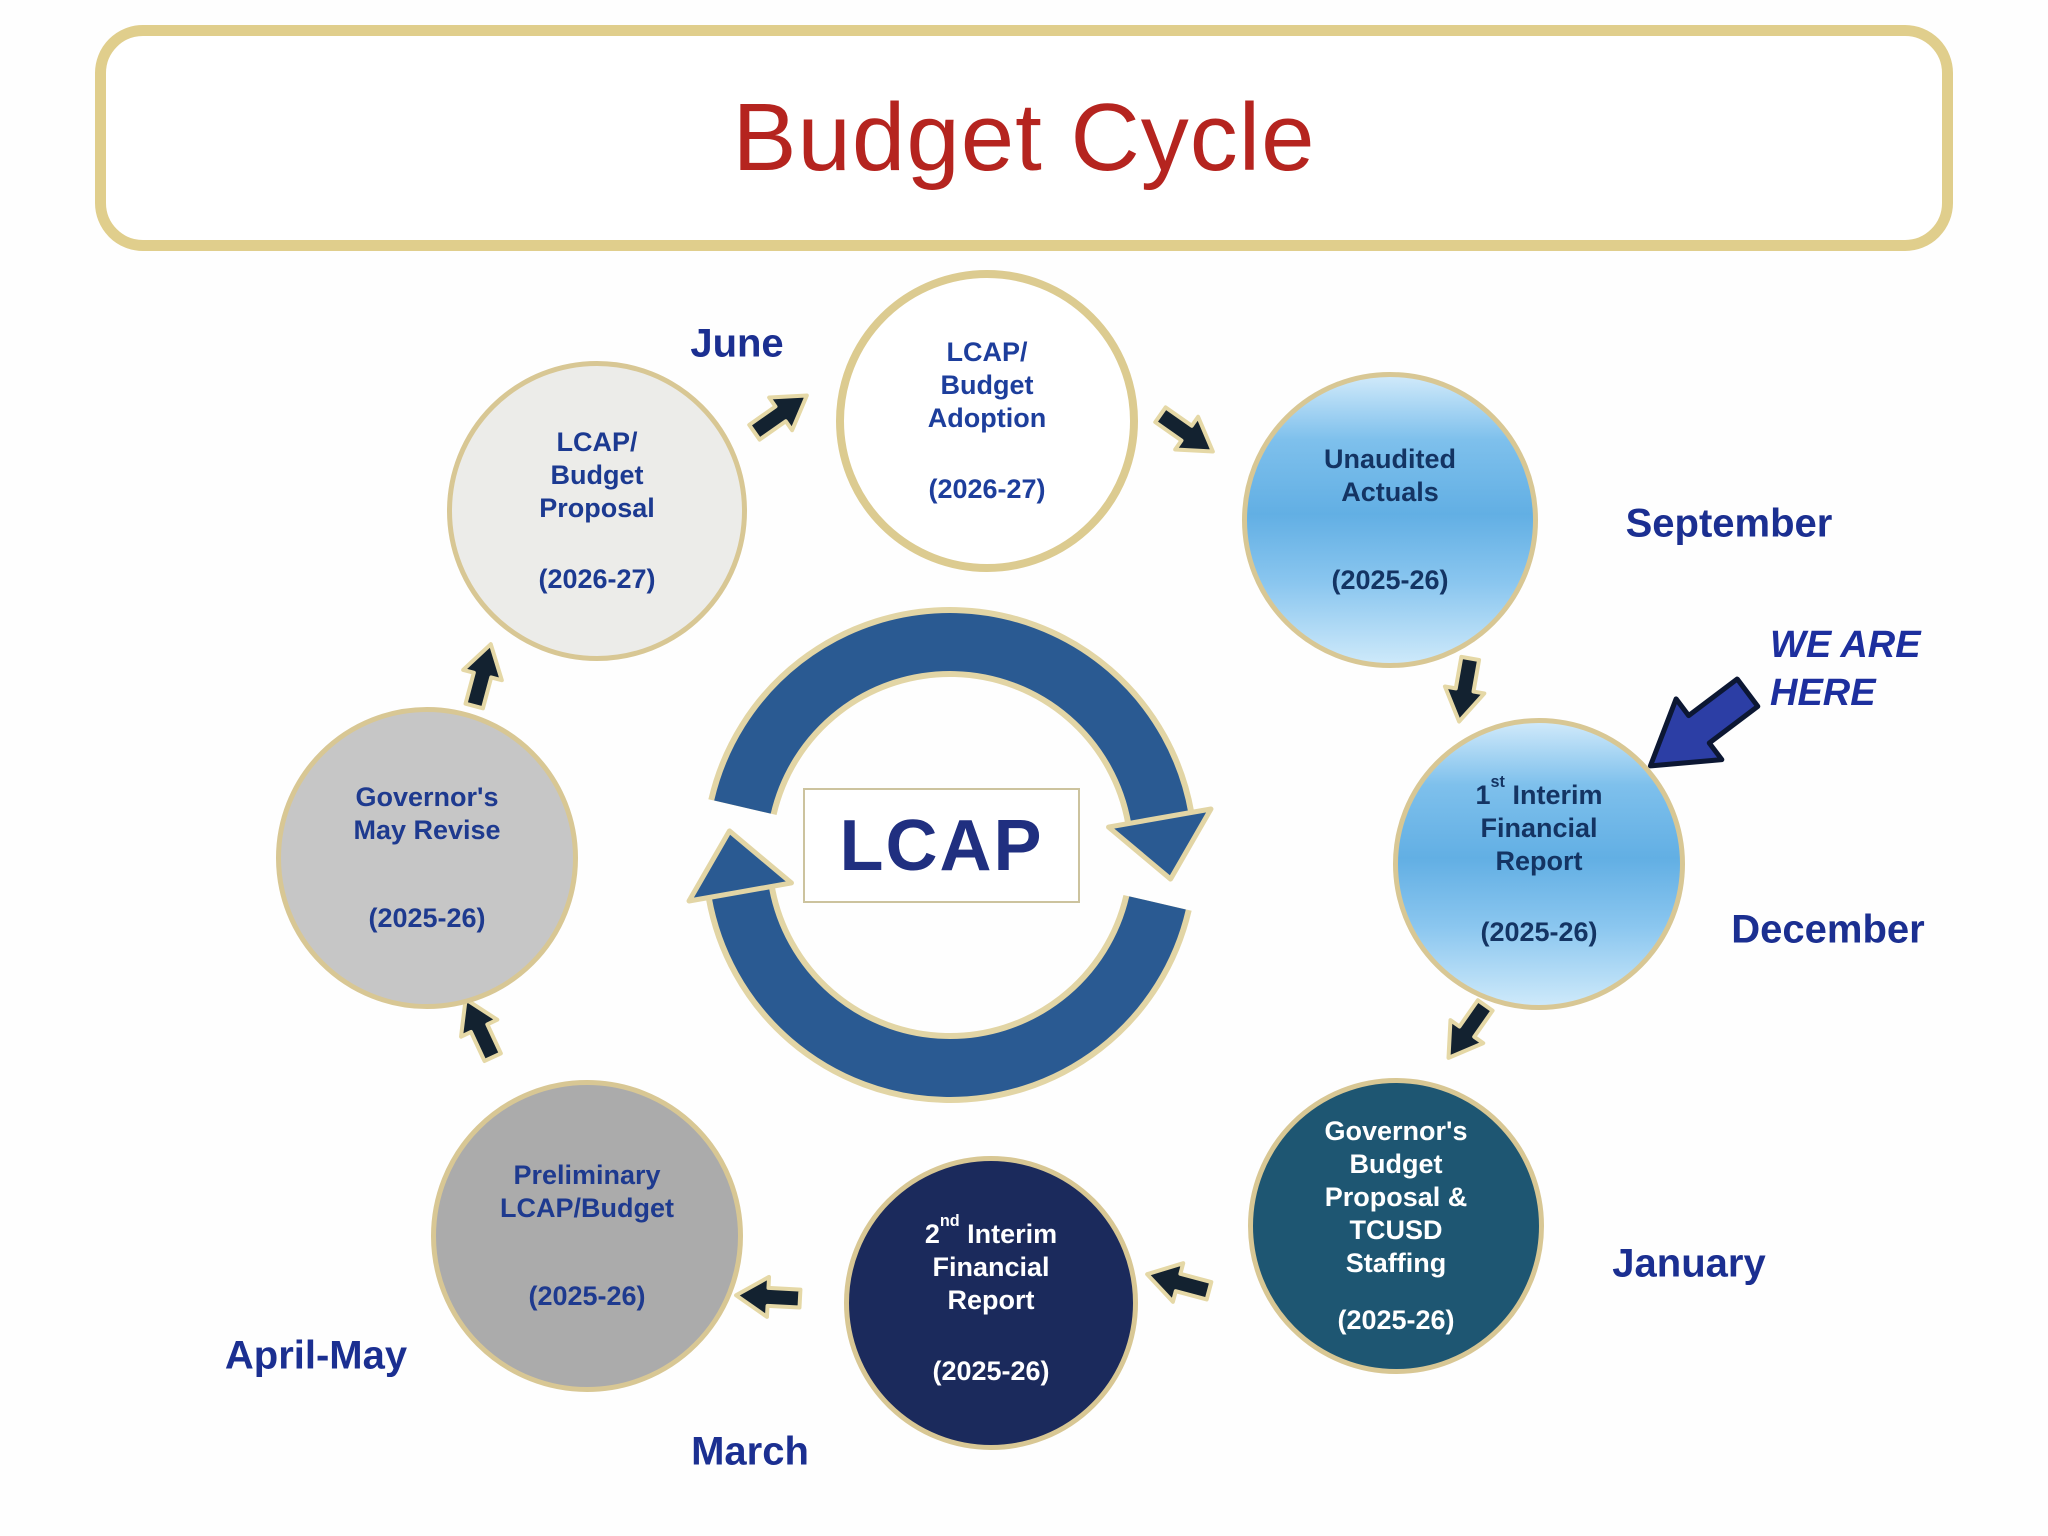  What do you see at coordinates (1704, 722) in the screenshot?
I see `we-are-here-arrow` at bounding box center [1704, 722].